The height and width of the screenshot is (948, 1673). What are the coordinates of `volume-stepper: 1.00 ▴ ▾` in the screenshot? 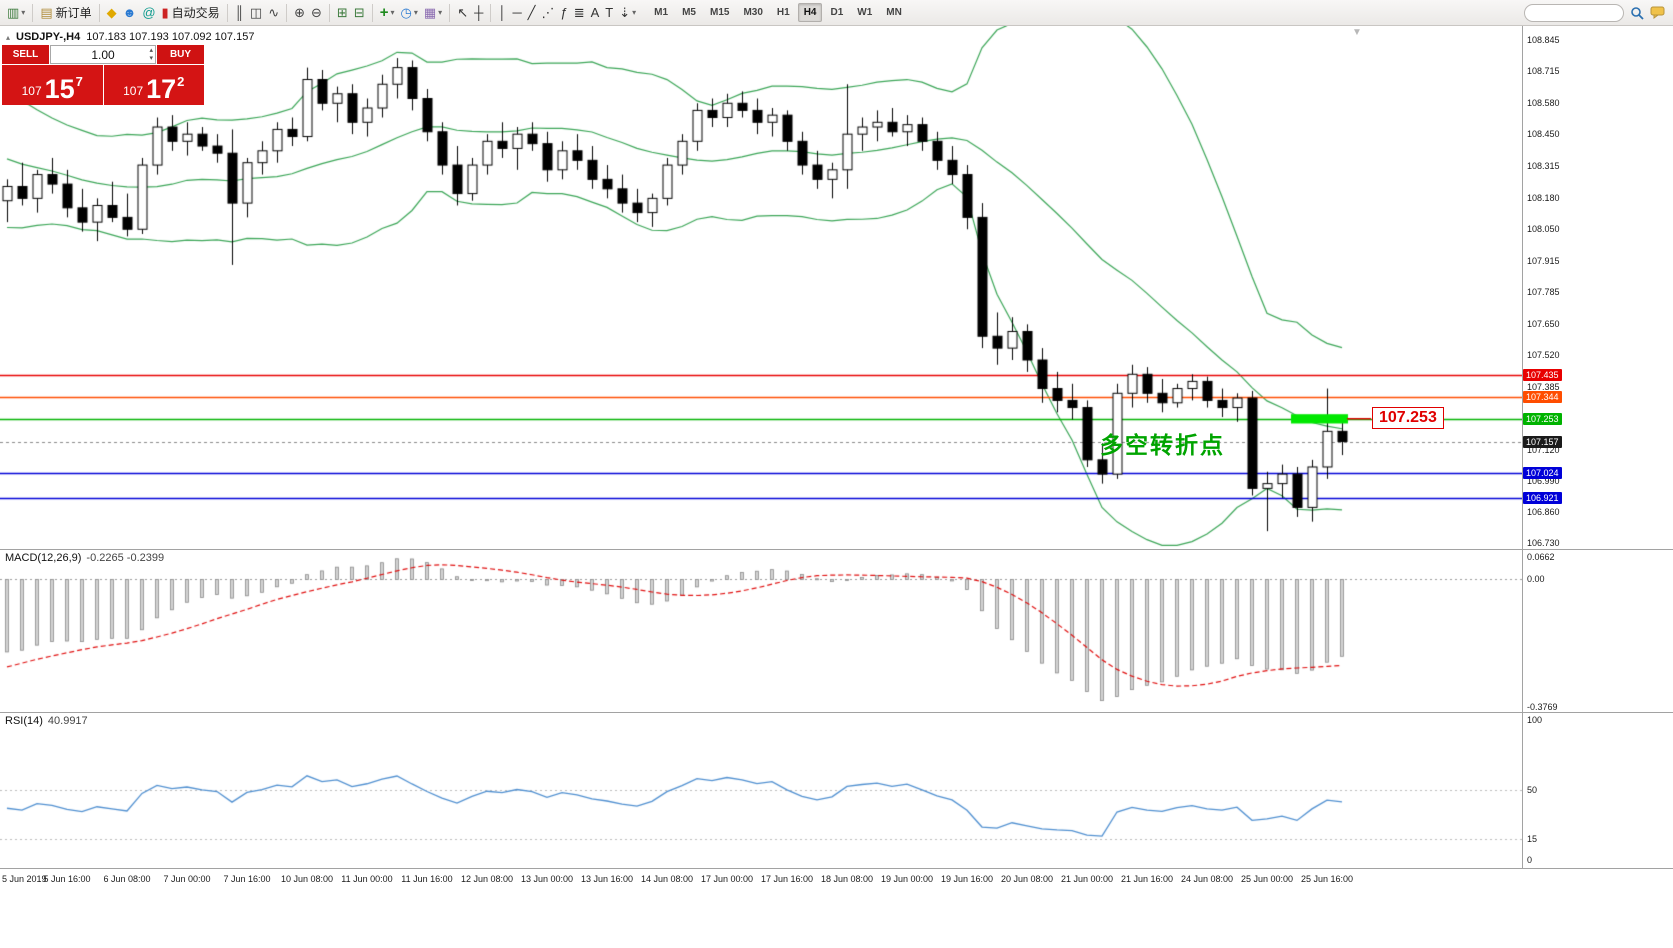 It's located at (103, 54).